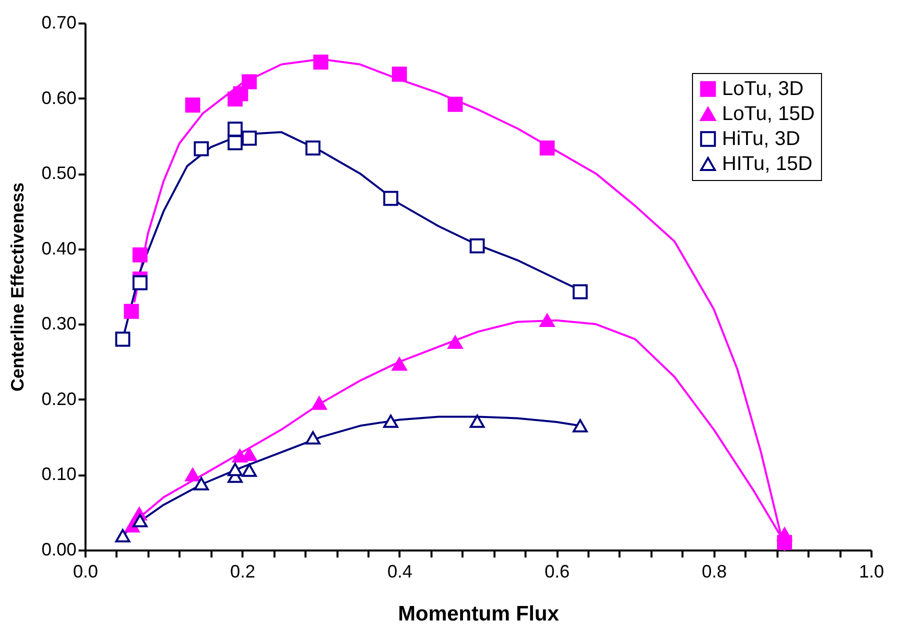 This screenshot has width=921, height=642. Describe the element at coordinates (58, 22) in the screenshot. I see `y-tick-label: 0.70` at that location.